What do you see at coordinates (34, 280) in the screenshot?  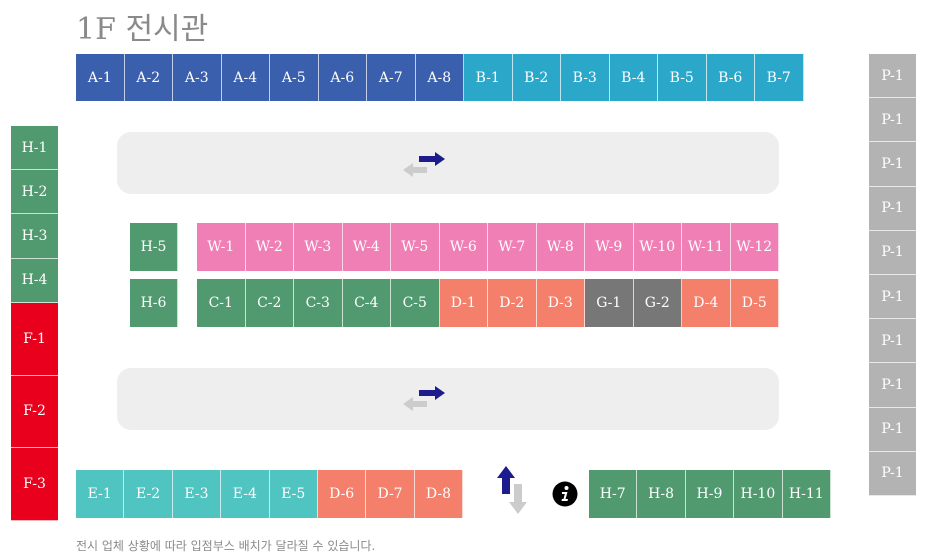 I see `booth-h-4: H-4` at bounding box center [34, 280].